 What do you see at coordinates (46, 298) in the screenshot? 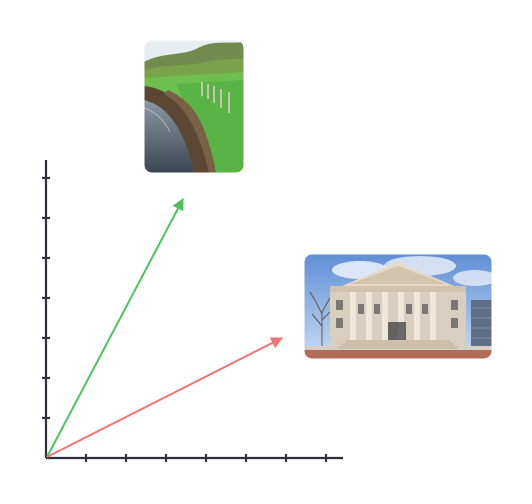
I see `y-axis-ticks` at bounding box center [46, 298].